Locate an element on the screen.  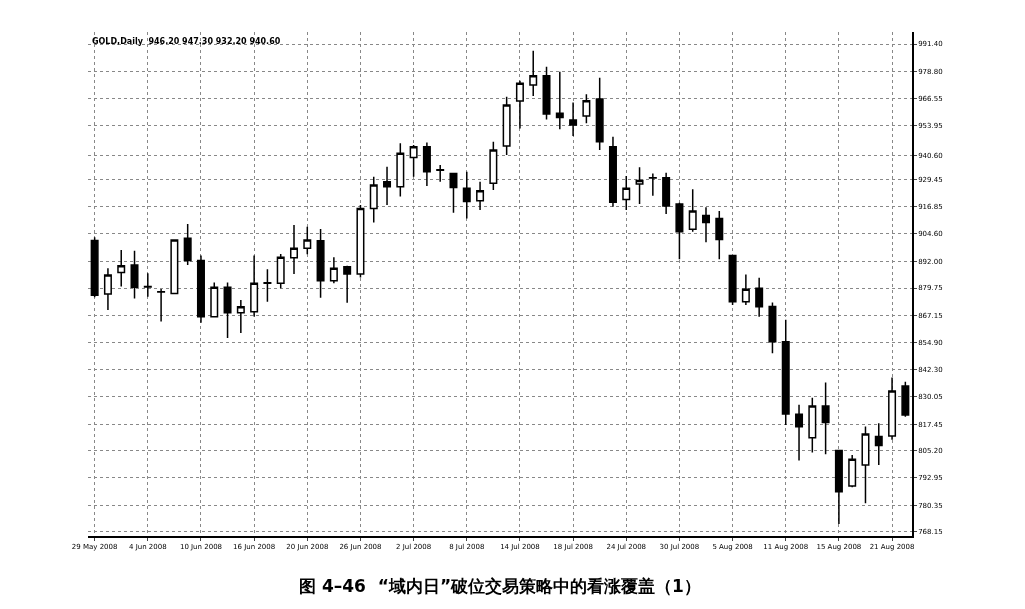
text: GOLD,Daily 946.20 947.30 932.20 940.60 is located at coordinates (186, 41).